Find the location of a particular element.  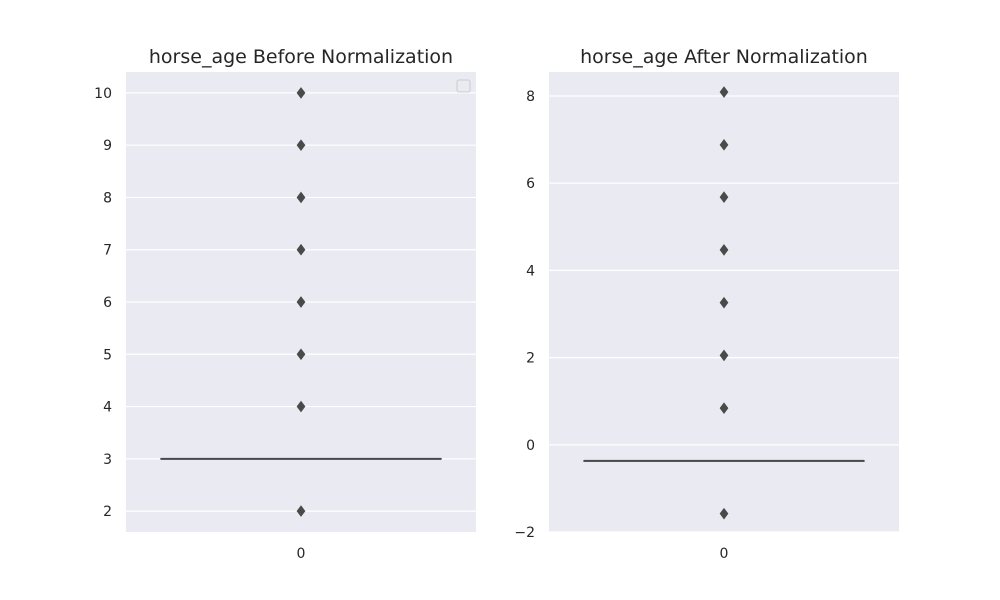

y-tick-label: 5 is located at coordinates (107, 355).